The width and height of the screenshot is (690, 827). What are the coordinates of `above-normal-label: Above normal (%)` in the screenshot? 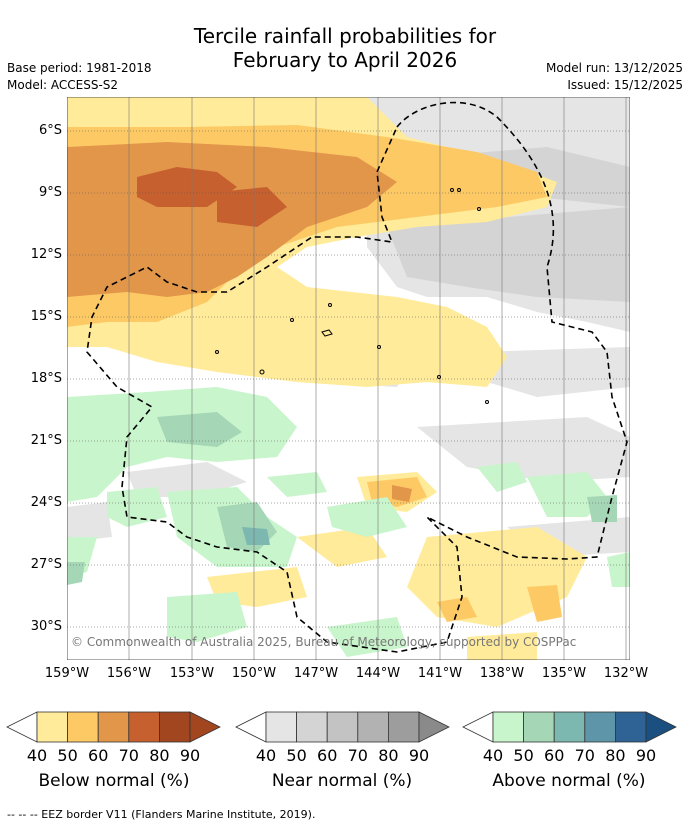 It's located at (569, 781).